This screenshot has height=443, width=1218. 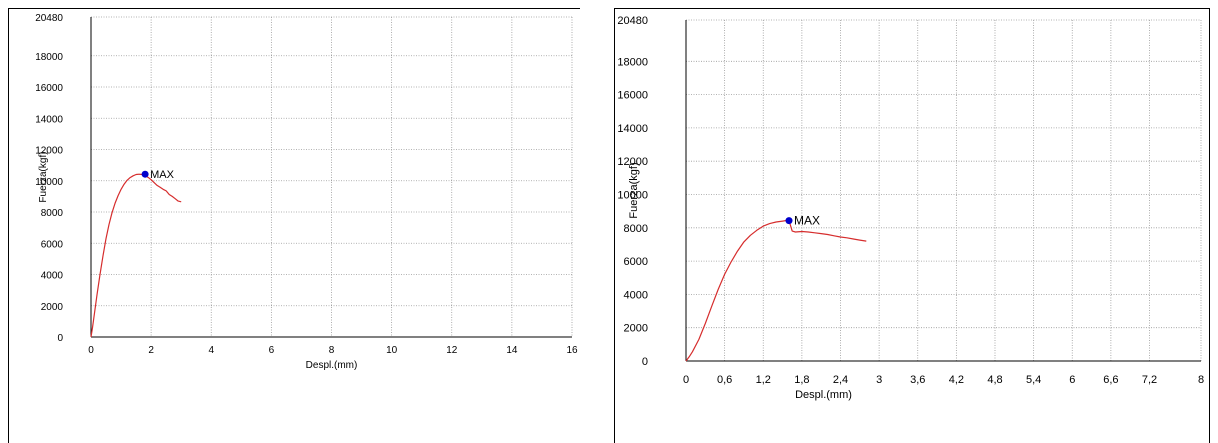 What do you see at coordinates (211, 350) in the screenshot?
I see `x-tick-label: 4` at bounding box center [211, 350].